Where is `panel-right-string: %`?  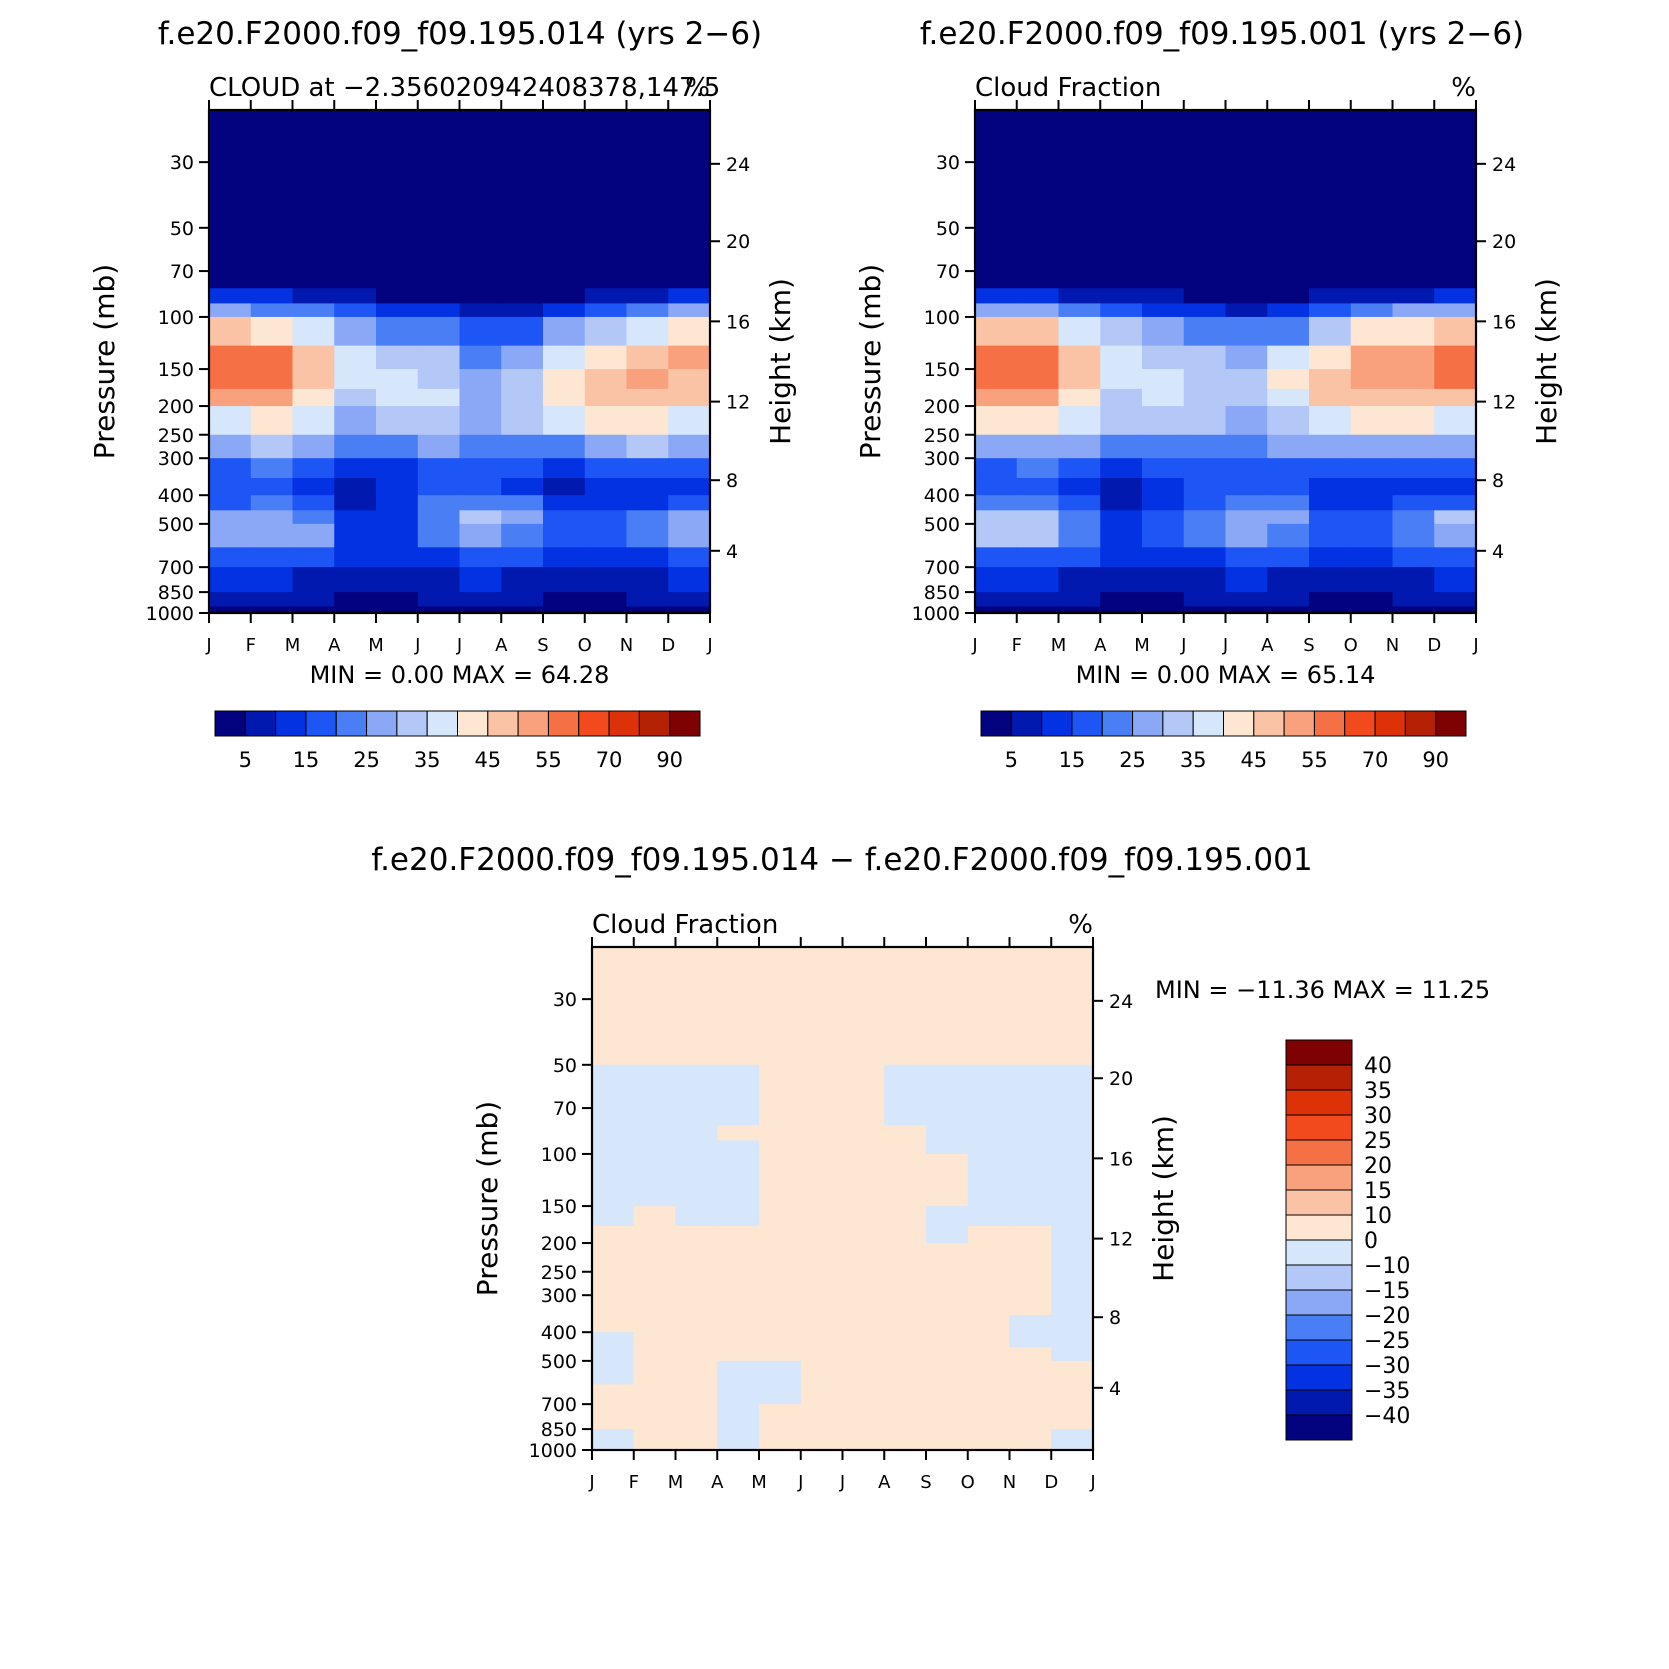 panel-right-string: % is located at coordinates (1080, 925).